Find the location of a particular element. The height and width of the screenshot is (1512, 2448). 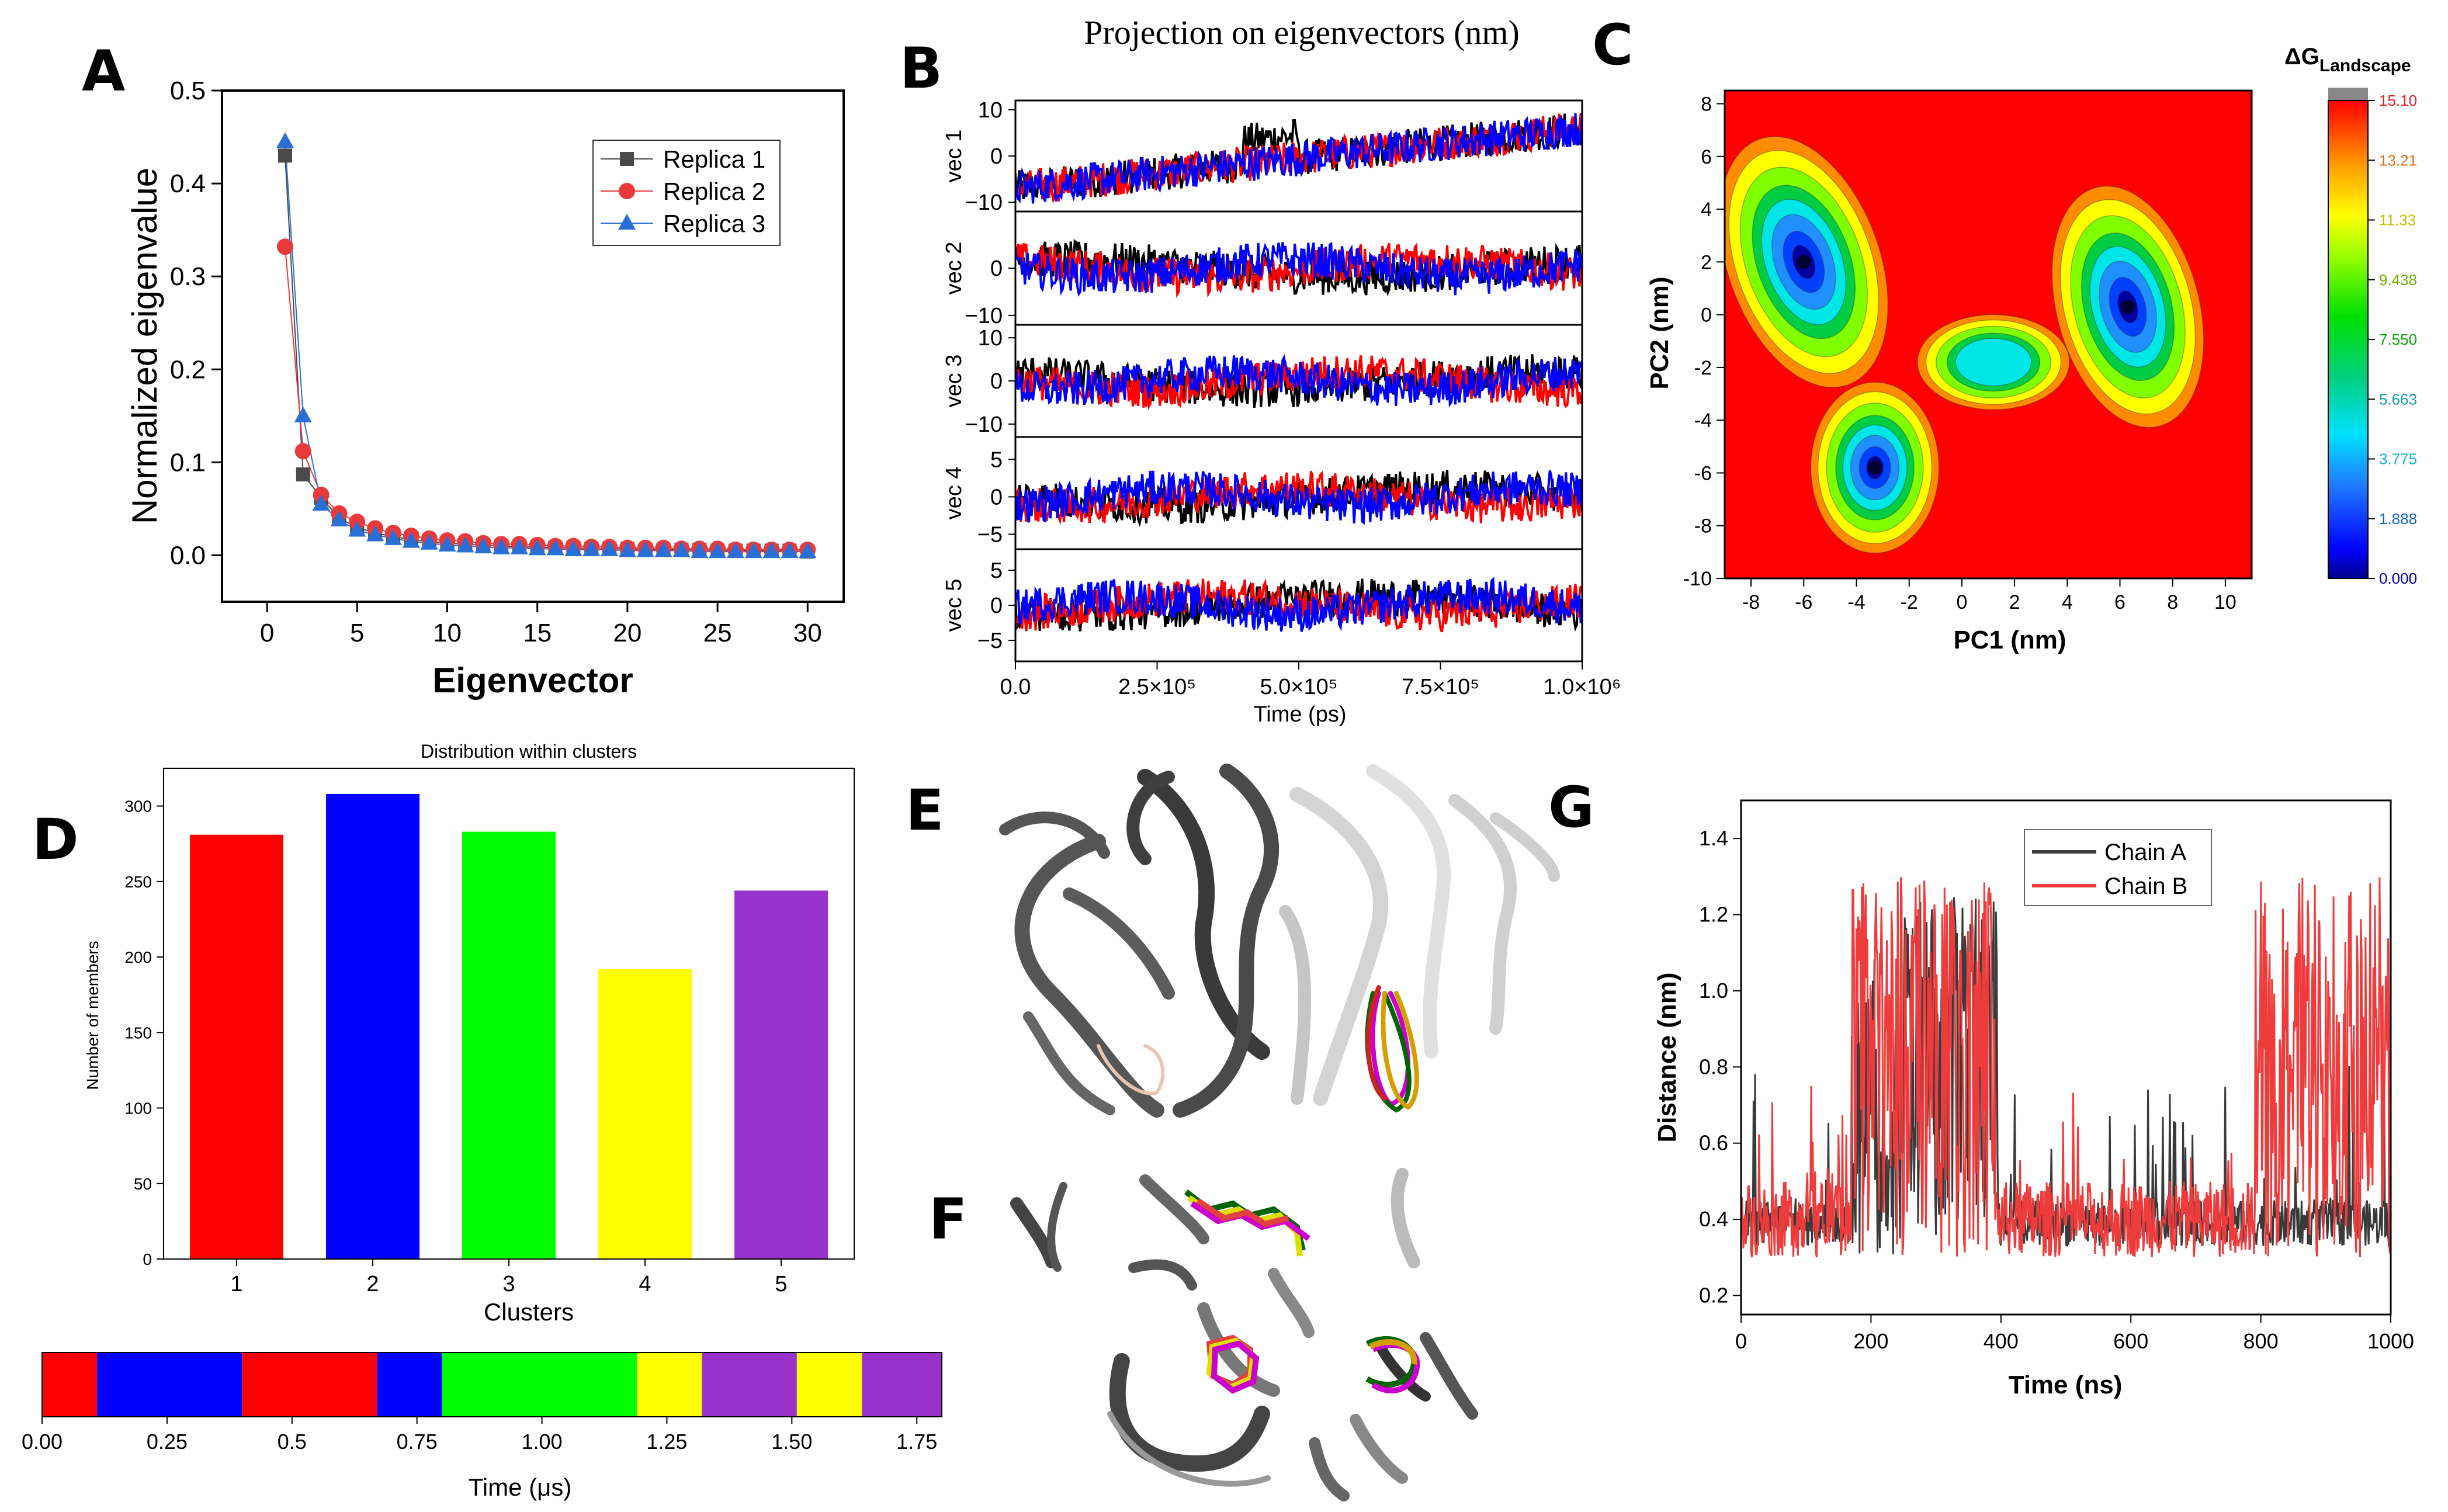

chart-g-xtick-label: 400 is located at coordinates (2001, 1341).